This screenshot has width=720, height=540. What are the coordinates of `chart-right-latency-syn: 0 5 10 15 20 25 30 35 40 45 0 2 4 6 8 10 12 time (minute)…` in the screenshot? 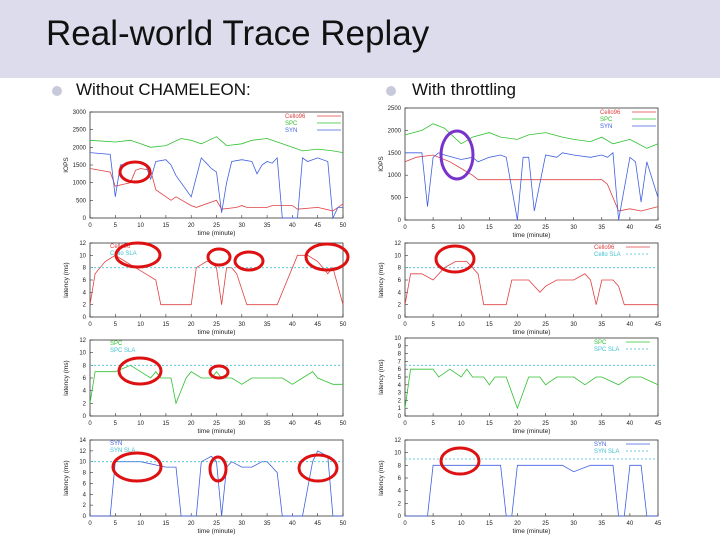 It's located at (520, 486).